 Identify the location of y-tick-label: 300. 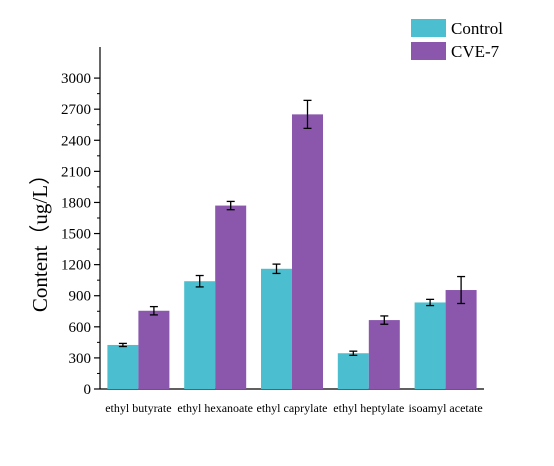
(80, 359).